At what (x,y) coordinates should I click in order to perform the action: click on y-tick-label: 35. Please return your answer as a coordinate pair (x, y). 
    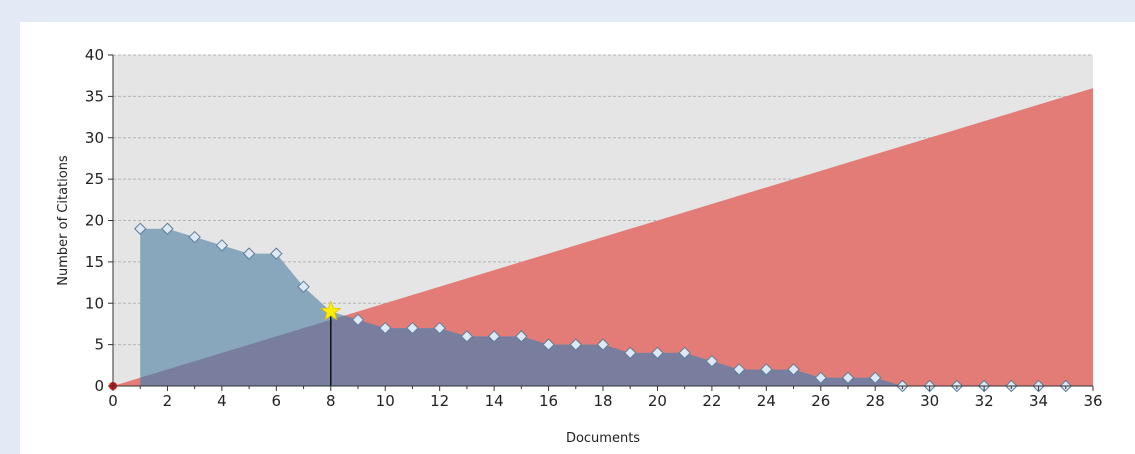
    Looking at the image, I should click on (94, 96).